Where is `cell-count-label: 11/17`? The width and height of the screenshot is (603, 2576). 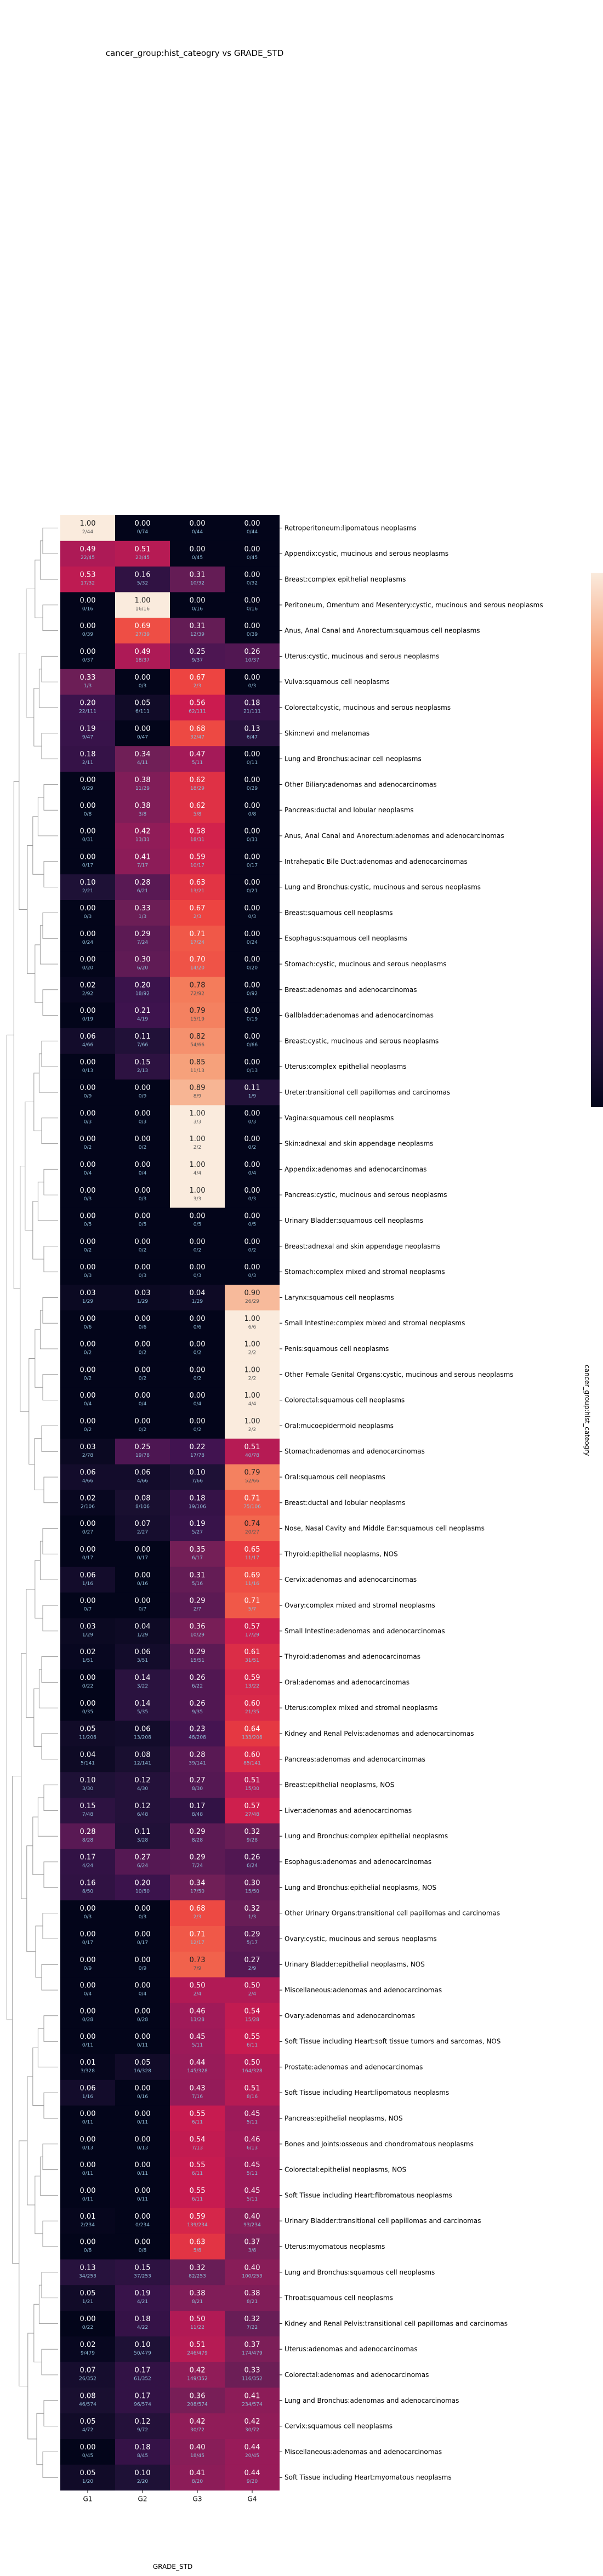
cell-count-label: 11/17 is located at coordinates (252, 1558).